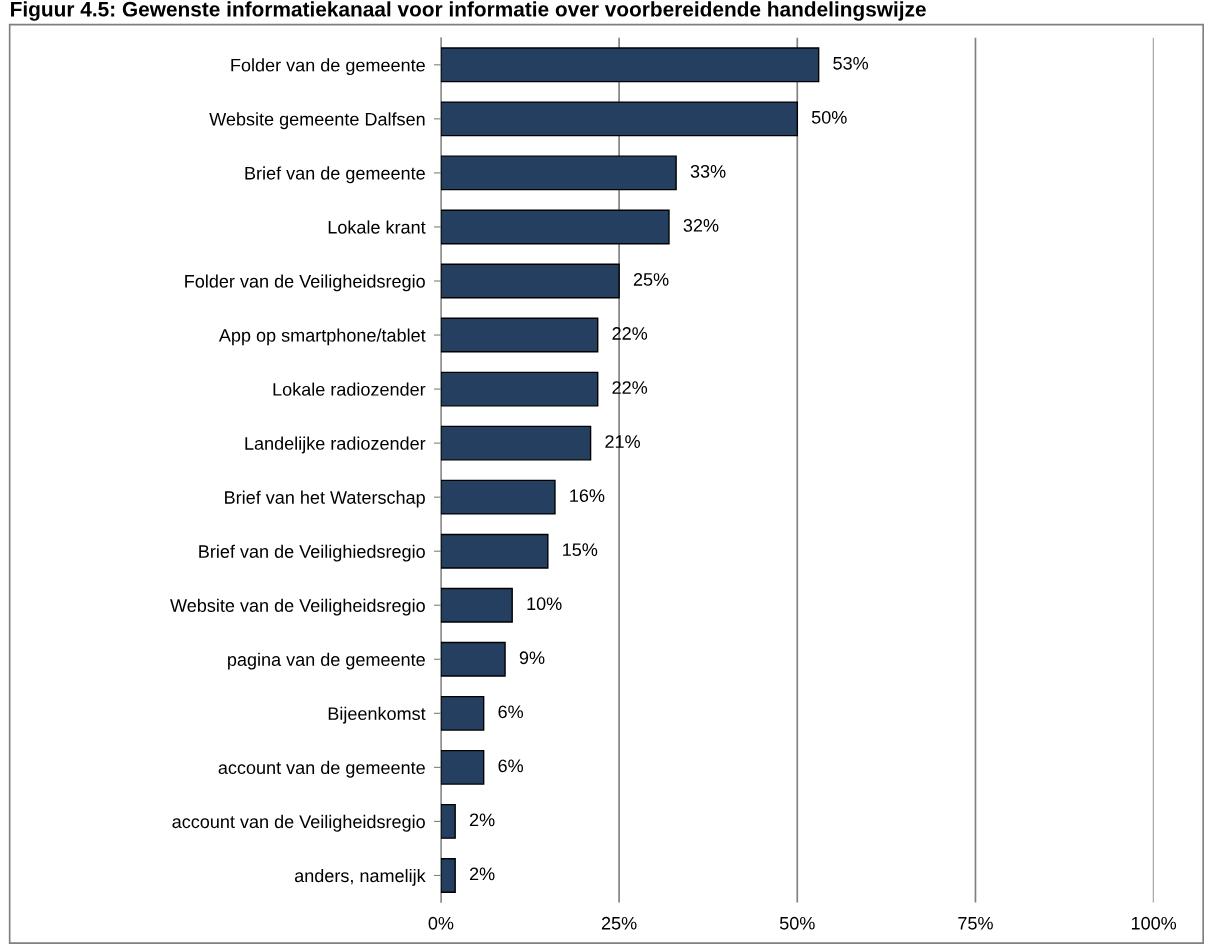 The width and height of the screenshot is (1208, 945). What do you see at coordinates (305, 283) in the screenshot?
I see `y-tick-label: Folder van de Veiligheidsregio` at bounding box center [305, 283].